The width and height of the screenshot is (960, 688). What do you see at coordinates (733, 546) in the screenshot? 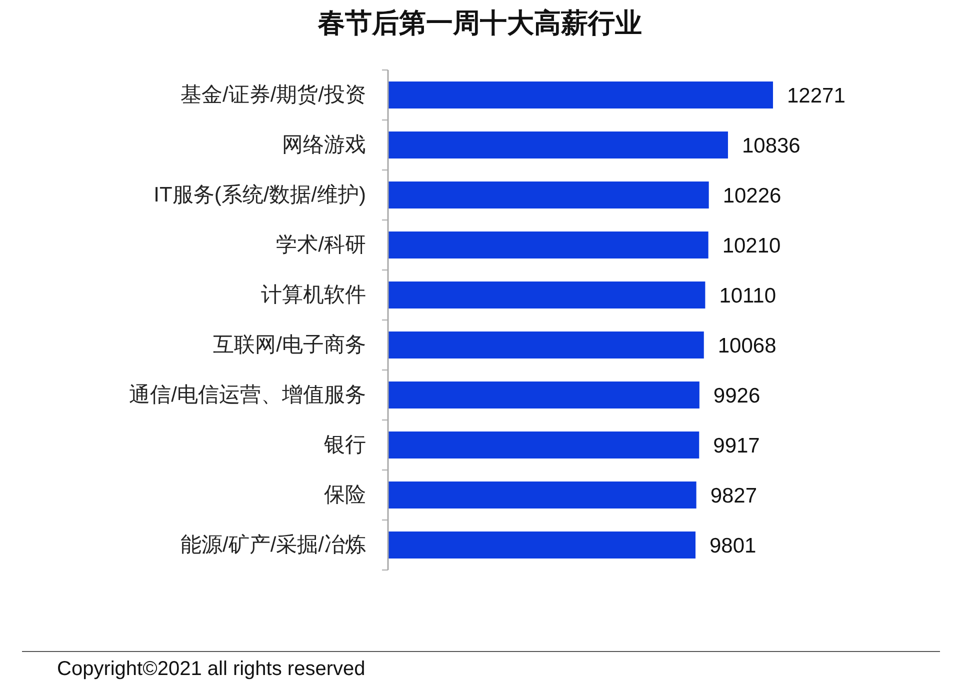
I see `data-label: 9801` at bounding box center [733, 546].